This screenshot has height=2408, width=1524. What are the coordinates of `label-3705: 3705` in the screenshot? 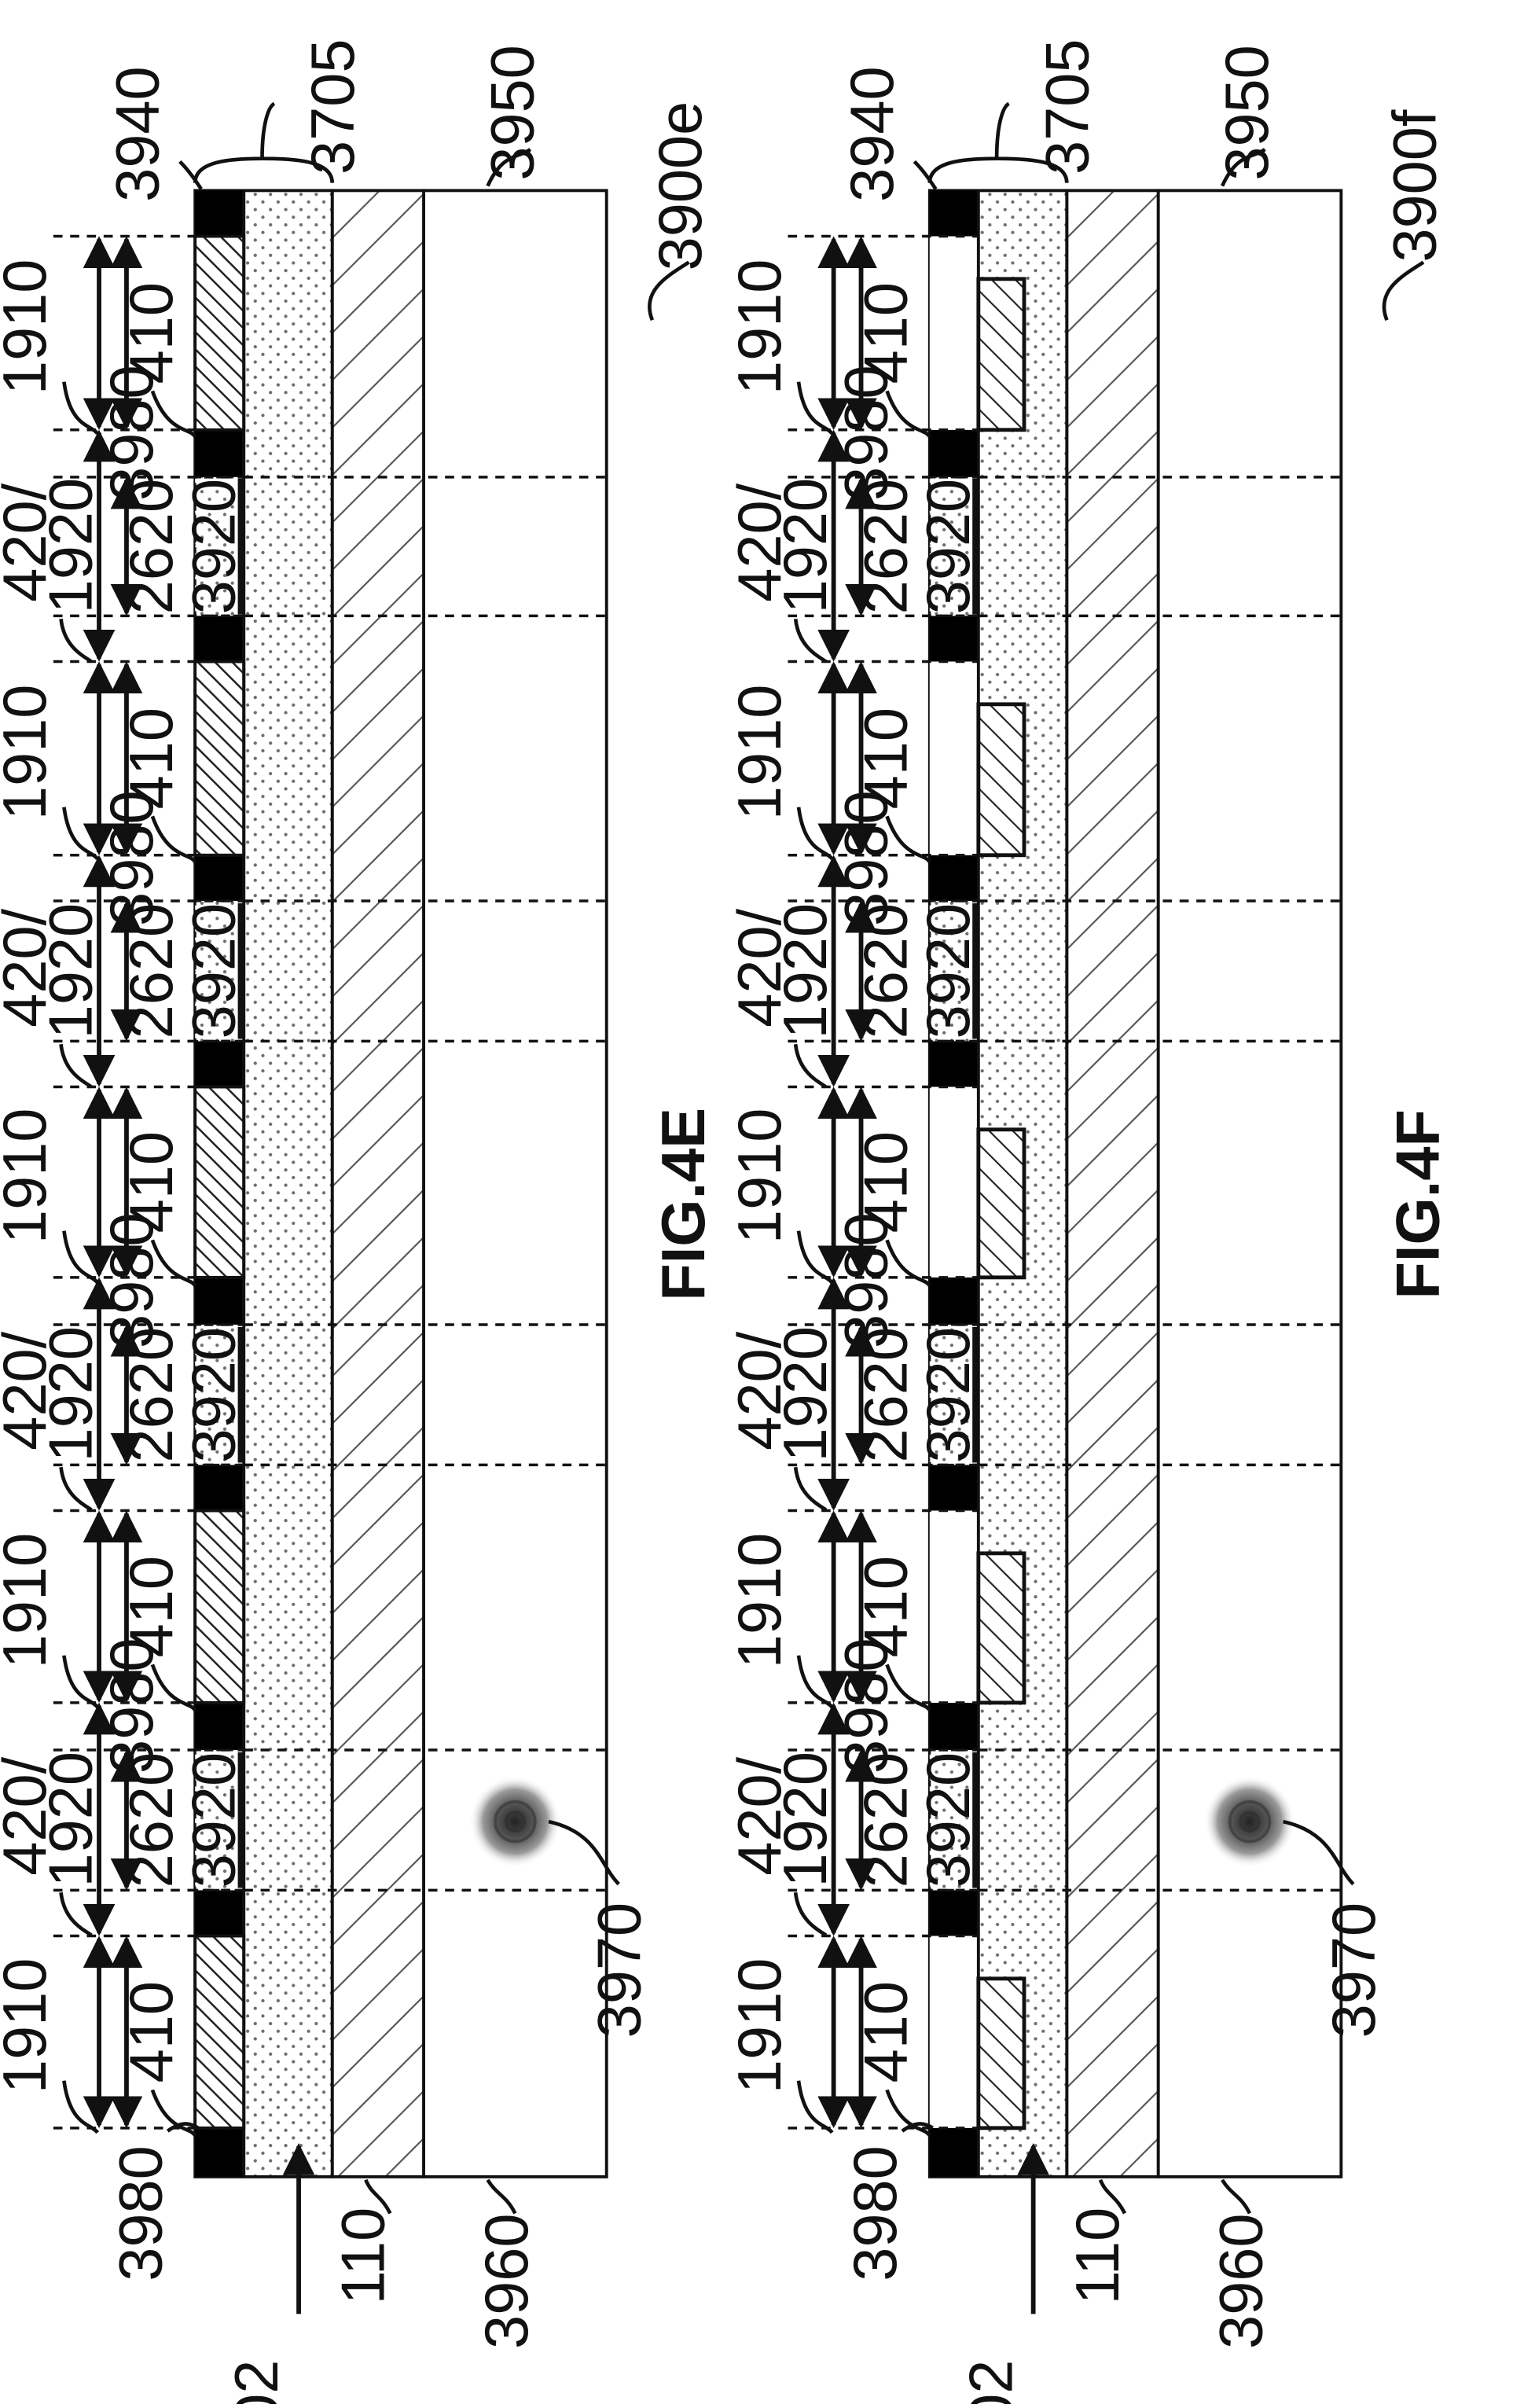 It's located at (333, 107).